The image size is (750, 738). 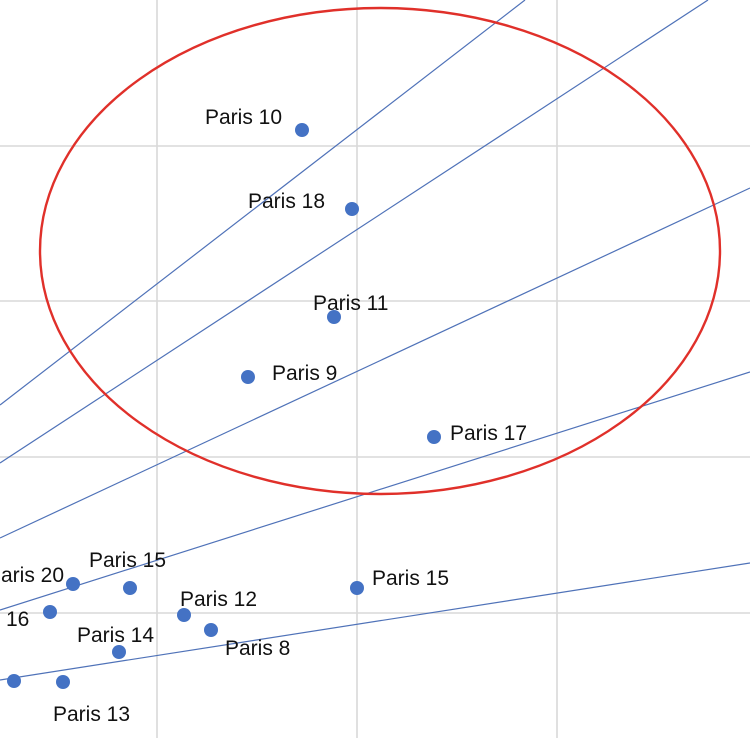 What do you see at coordinates (488, 433) in the screenshot?
I see `point-label-4: Paris 17` at bounding box center [488, 433].